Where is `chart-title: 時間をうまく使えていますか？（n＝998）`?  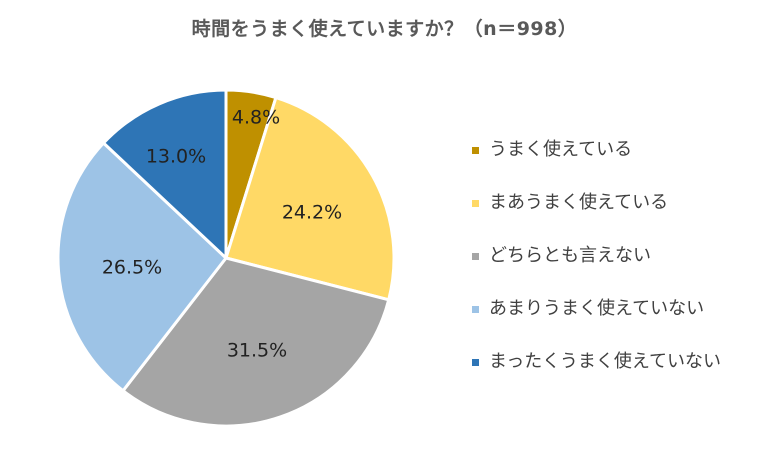
chart-title: 時間をうまく使えていますか？（n＝998） is located at coordinates (384, 29).